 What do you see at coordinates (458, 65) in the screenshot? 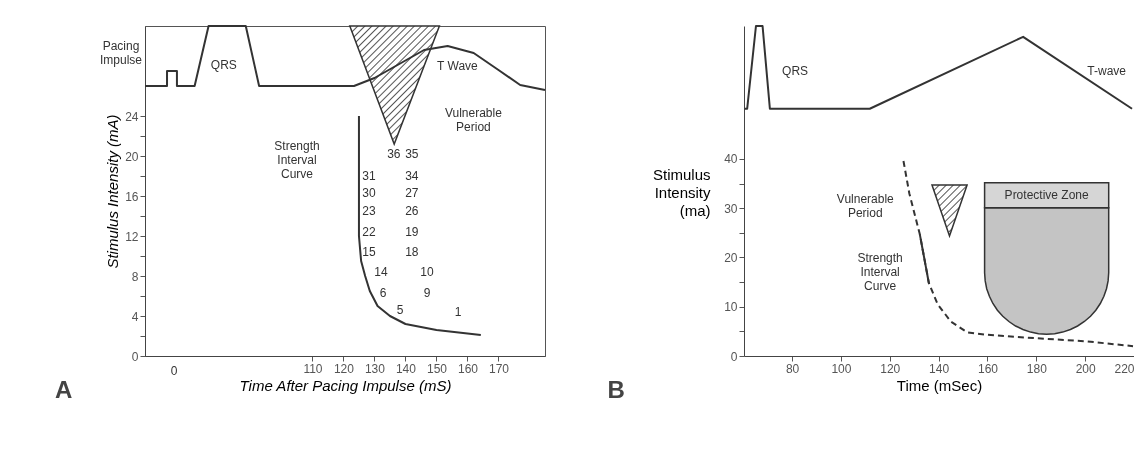
I see `annotation: T Wave` at bounding box center [458, 65].